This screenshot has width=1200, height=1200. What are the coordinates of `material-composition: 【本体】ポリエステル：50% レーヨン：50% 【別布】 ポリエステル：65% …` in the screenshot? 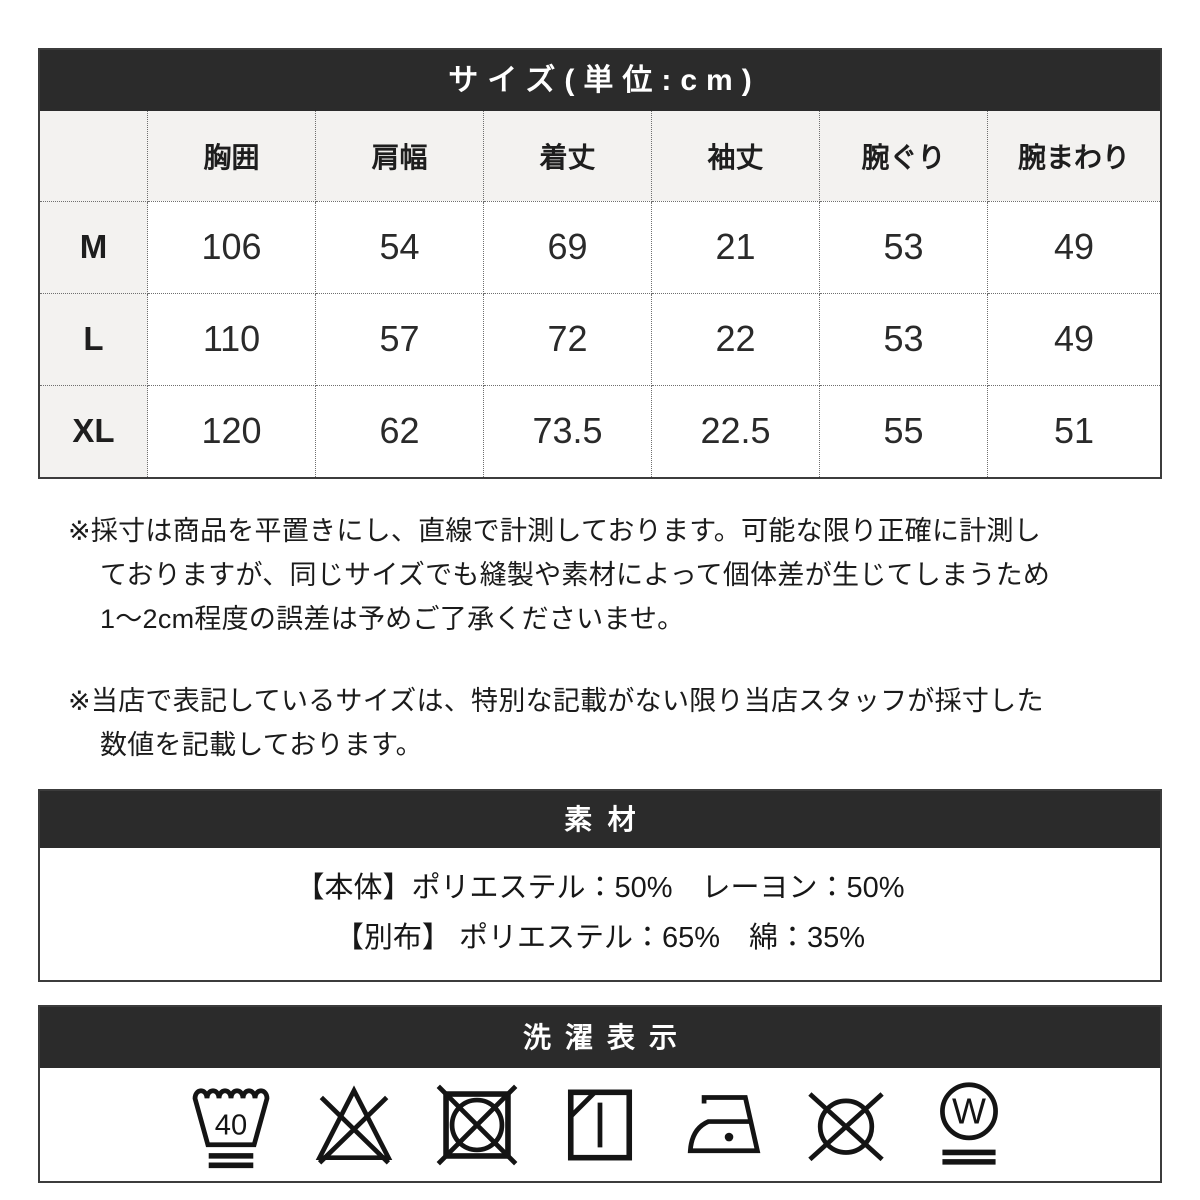 It's located at (600, 913).